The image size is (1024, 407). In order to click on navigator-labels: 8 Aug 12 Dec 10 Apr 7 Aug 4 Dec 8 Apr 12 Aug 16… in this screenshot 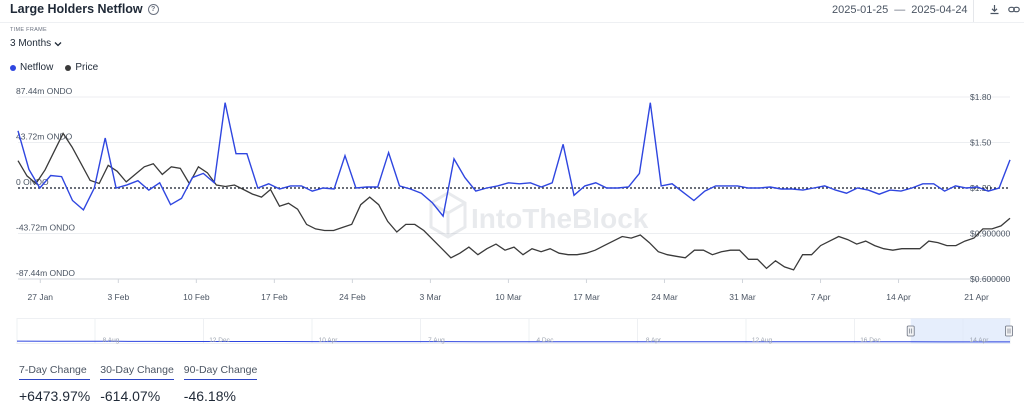, I will do `click(546, 340)`.